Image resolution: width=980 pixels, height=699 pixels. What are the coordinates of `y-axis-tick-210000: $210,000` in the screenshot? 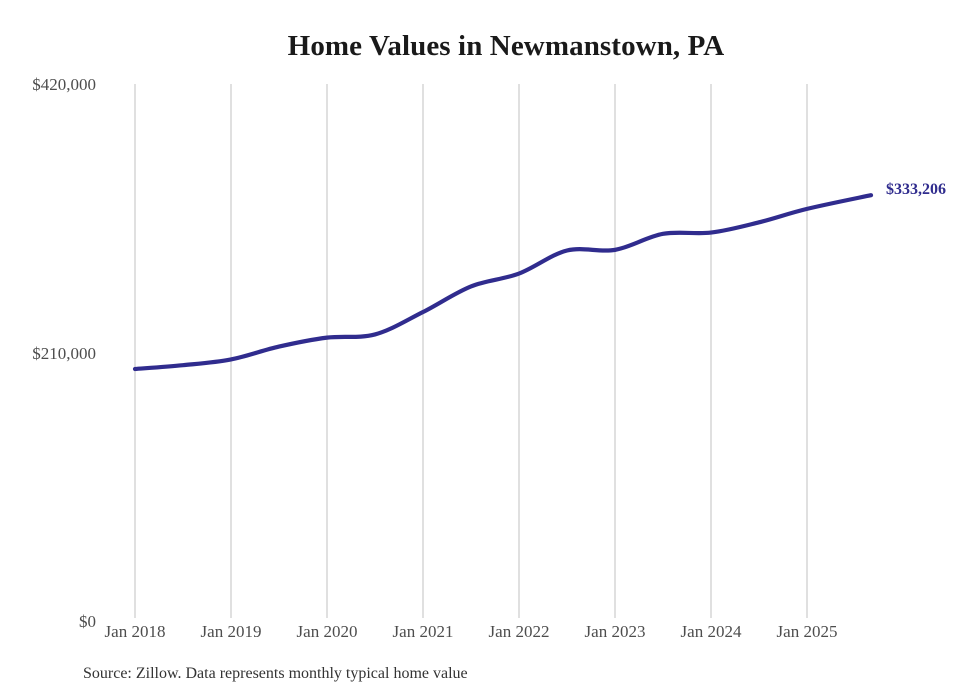 It's located at (64, 353).